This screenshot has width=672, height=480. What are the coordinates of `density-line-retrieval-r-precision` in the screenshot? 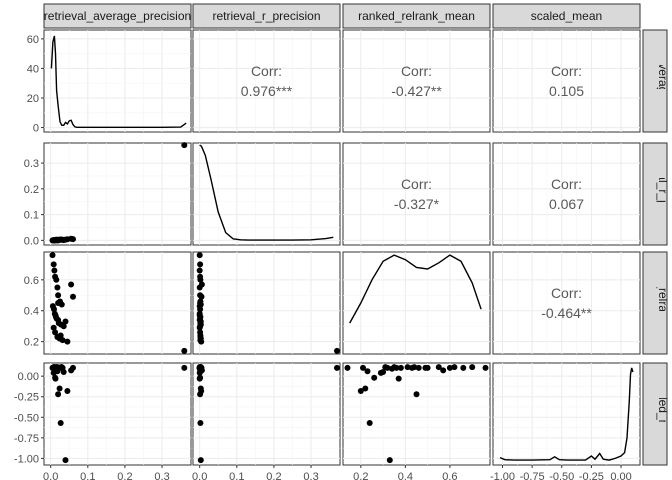 It's located at (266, 192).